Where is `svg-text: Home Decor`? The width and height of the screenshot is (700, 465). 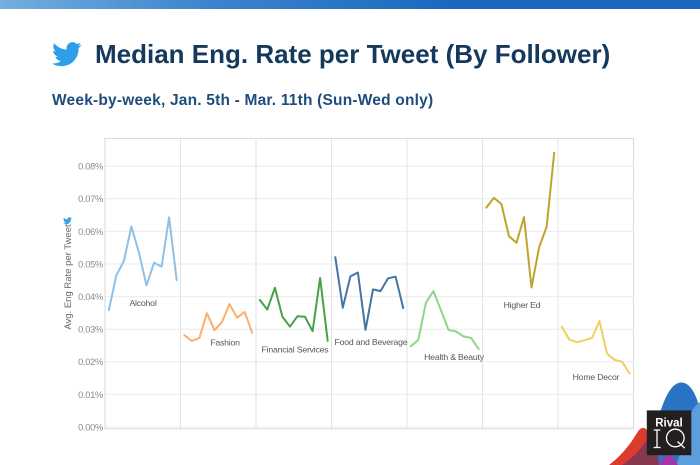
svg-text: Home Decor is located at coordinates (596, 377).